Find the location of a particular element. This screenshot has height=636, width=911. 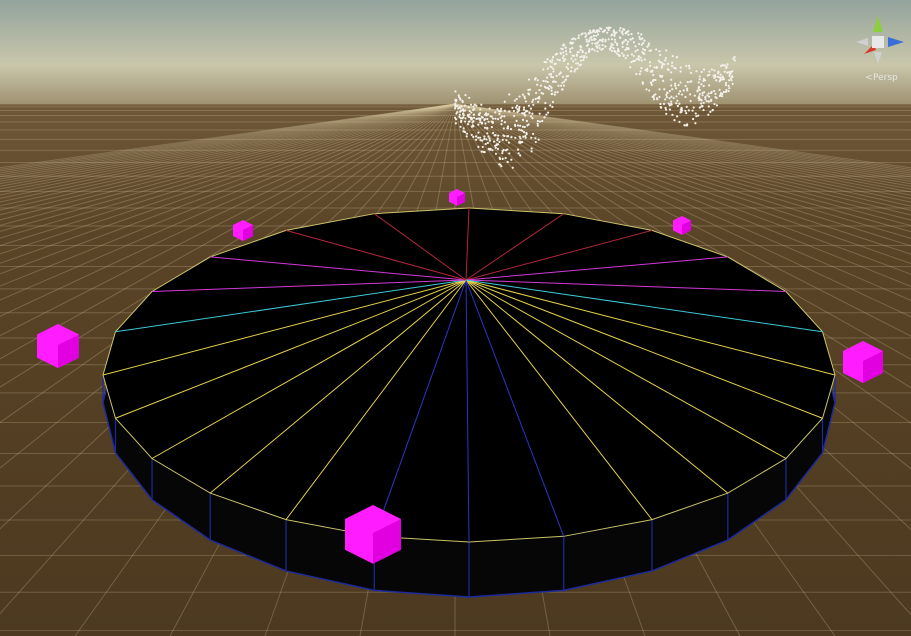

orientation-gizmo is located at coordinates (880, 40).